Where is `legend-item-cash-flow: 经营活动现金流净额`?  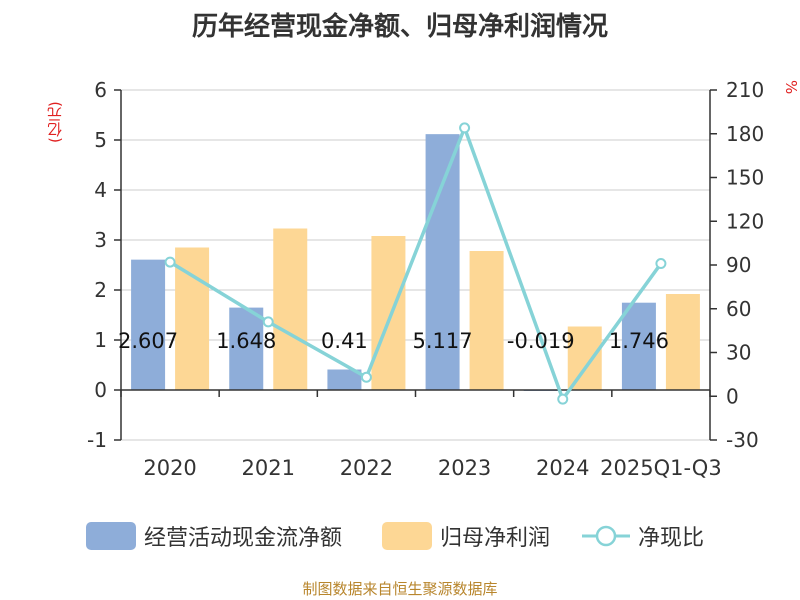 legend-item-cash-flow: 经营活动现金流净额 is located at coordinates (214, 536).